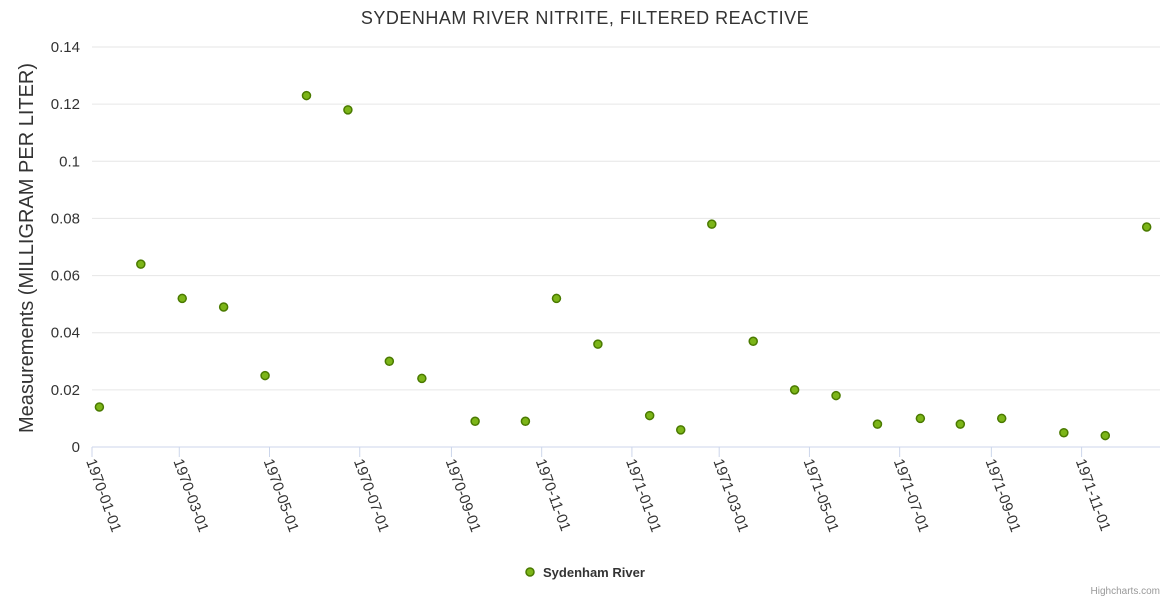 The height and width of the screenshot is (600, 1170). I want to click on y-tick-label: 0.02, so click(65, 390).